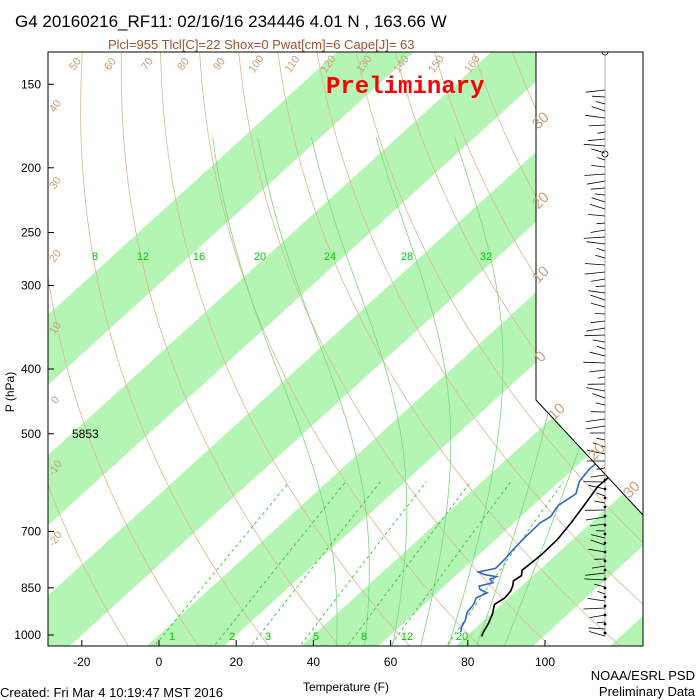  Describe the element at coordinates (34, 359) in the screenshot. I see `pressure-axis: 1001502002503004005007008501000` at that location.